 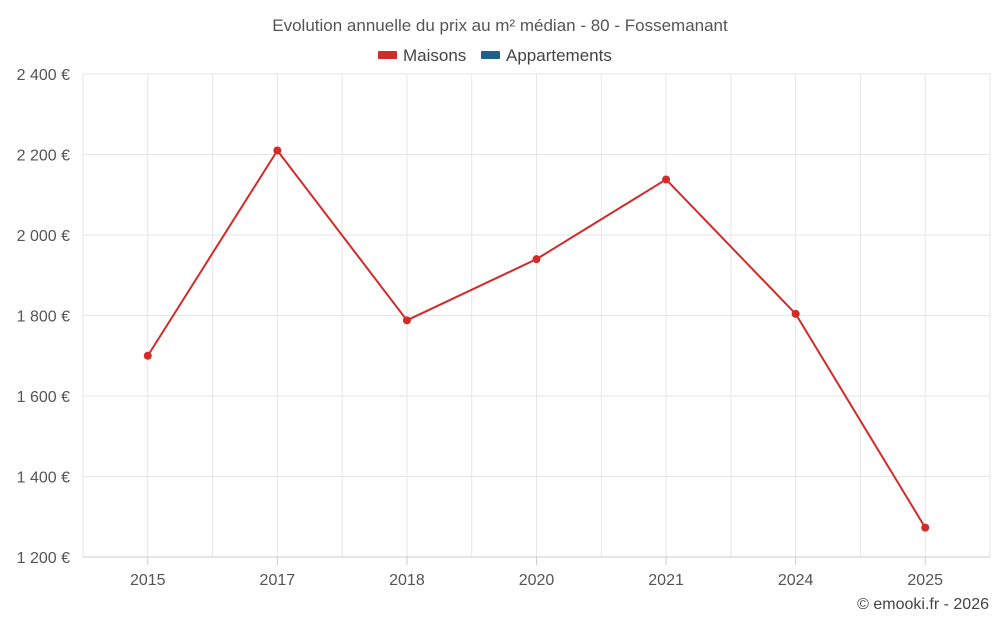 I want to click on legend-label-appartements: Appartements, so click(x=559, y=55).